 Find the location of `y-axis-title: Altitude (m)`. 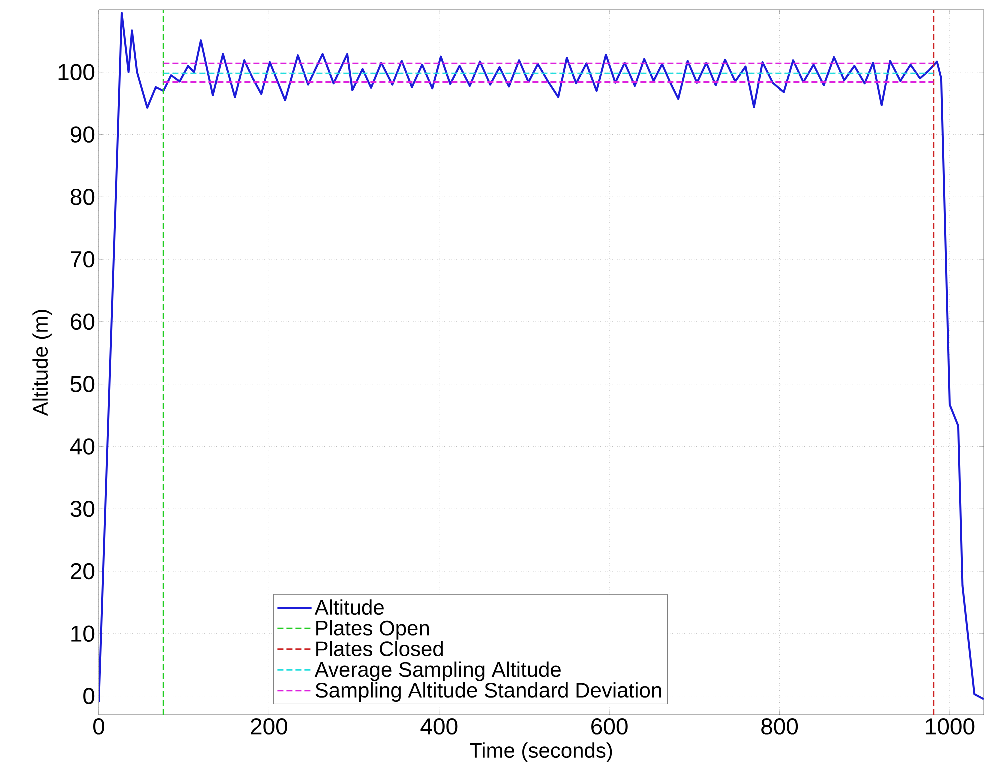

y-axis-title: Altitude (m) is located at coordinates (42, 363).